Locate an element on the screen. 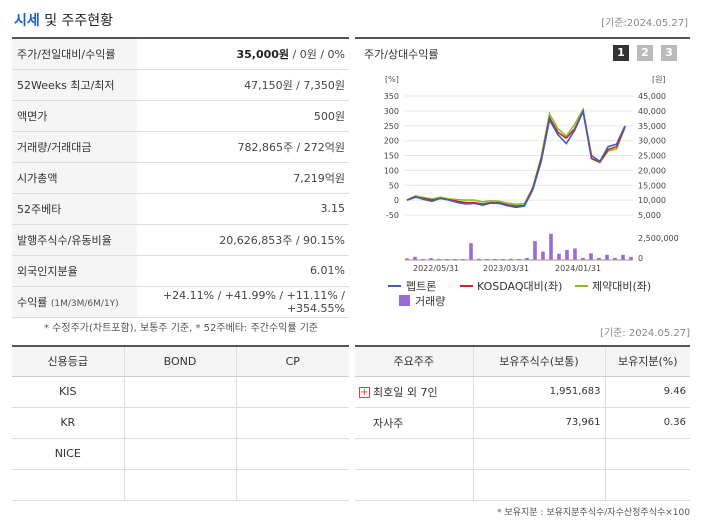  expand-icon: + is located at coordinates (364, 392).